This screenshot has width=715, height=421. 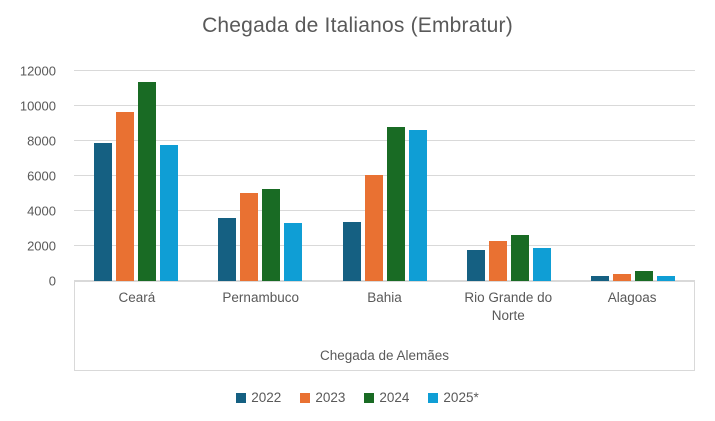 What do you see at coordinates (137, 297) in the screenshot?
I see `category-label-cear: Ceará` at bounding box center [137, 297].